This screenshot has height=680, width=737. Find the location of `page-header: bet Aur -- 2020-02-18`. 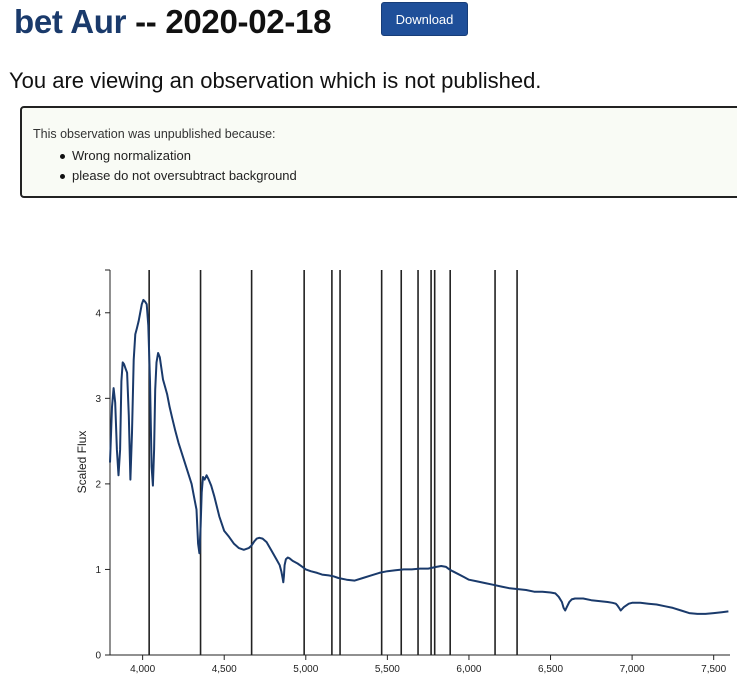

page-header: bet Aur -- 2020-02-18 is located at coordinates (172, 22).